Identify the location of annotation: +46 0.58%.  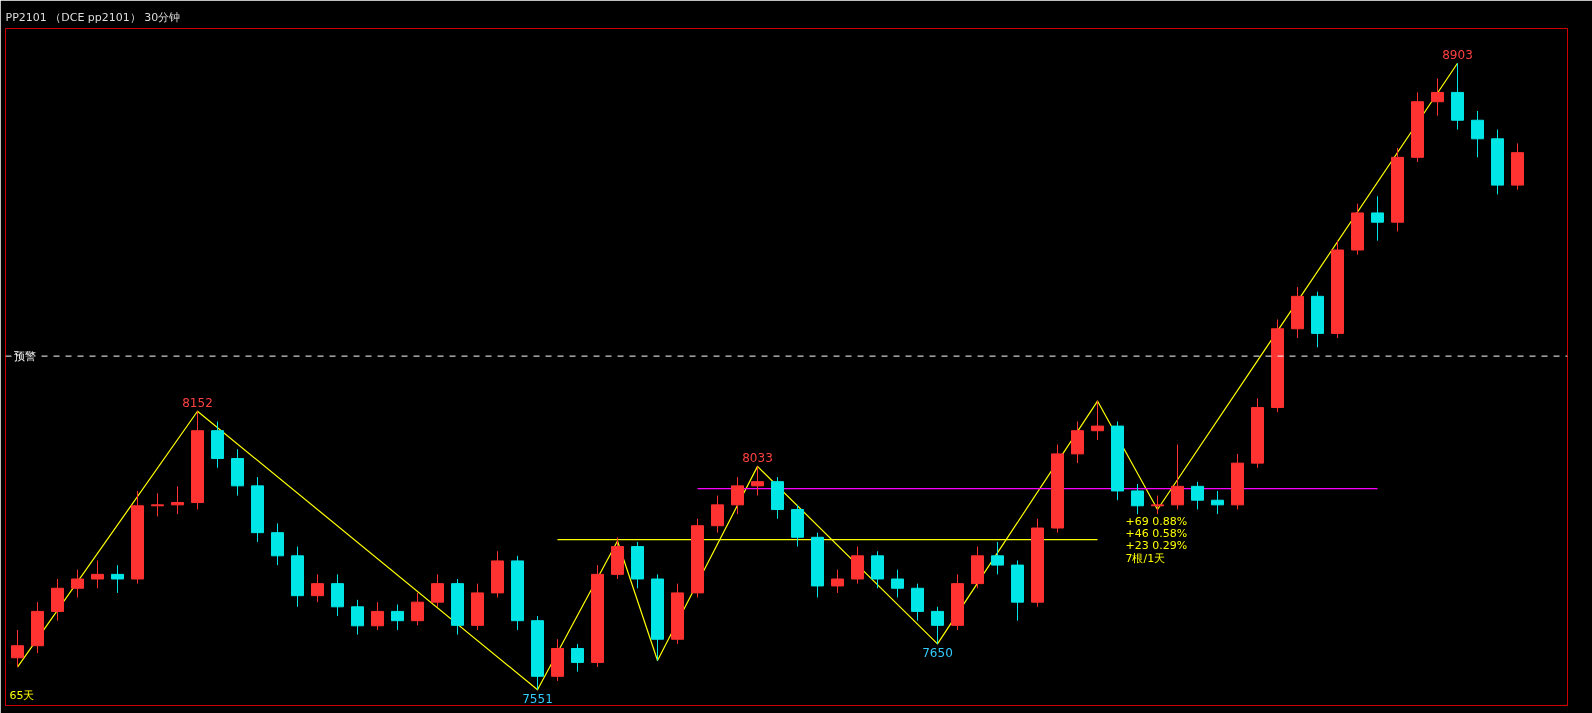
(1156, 534).